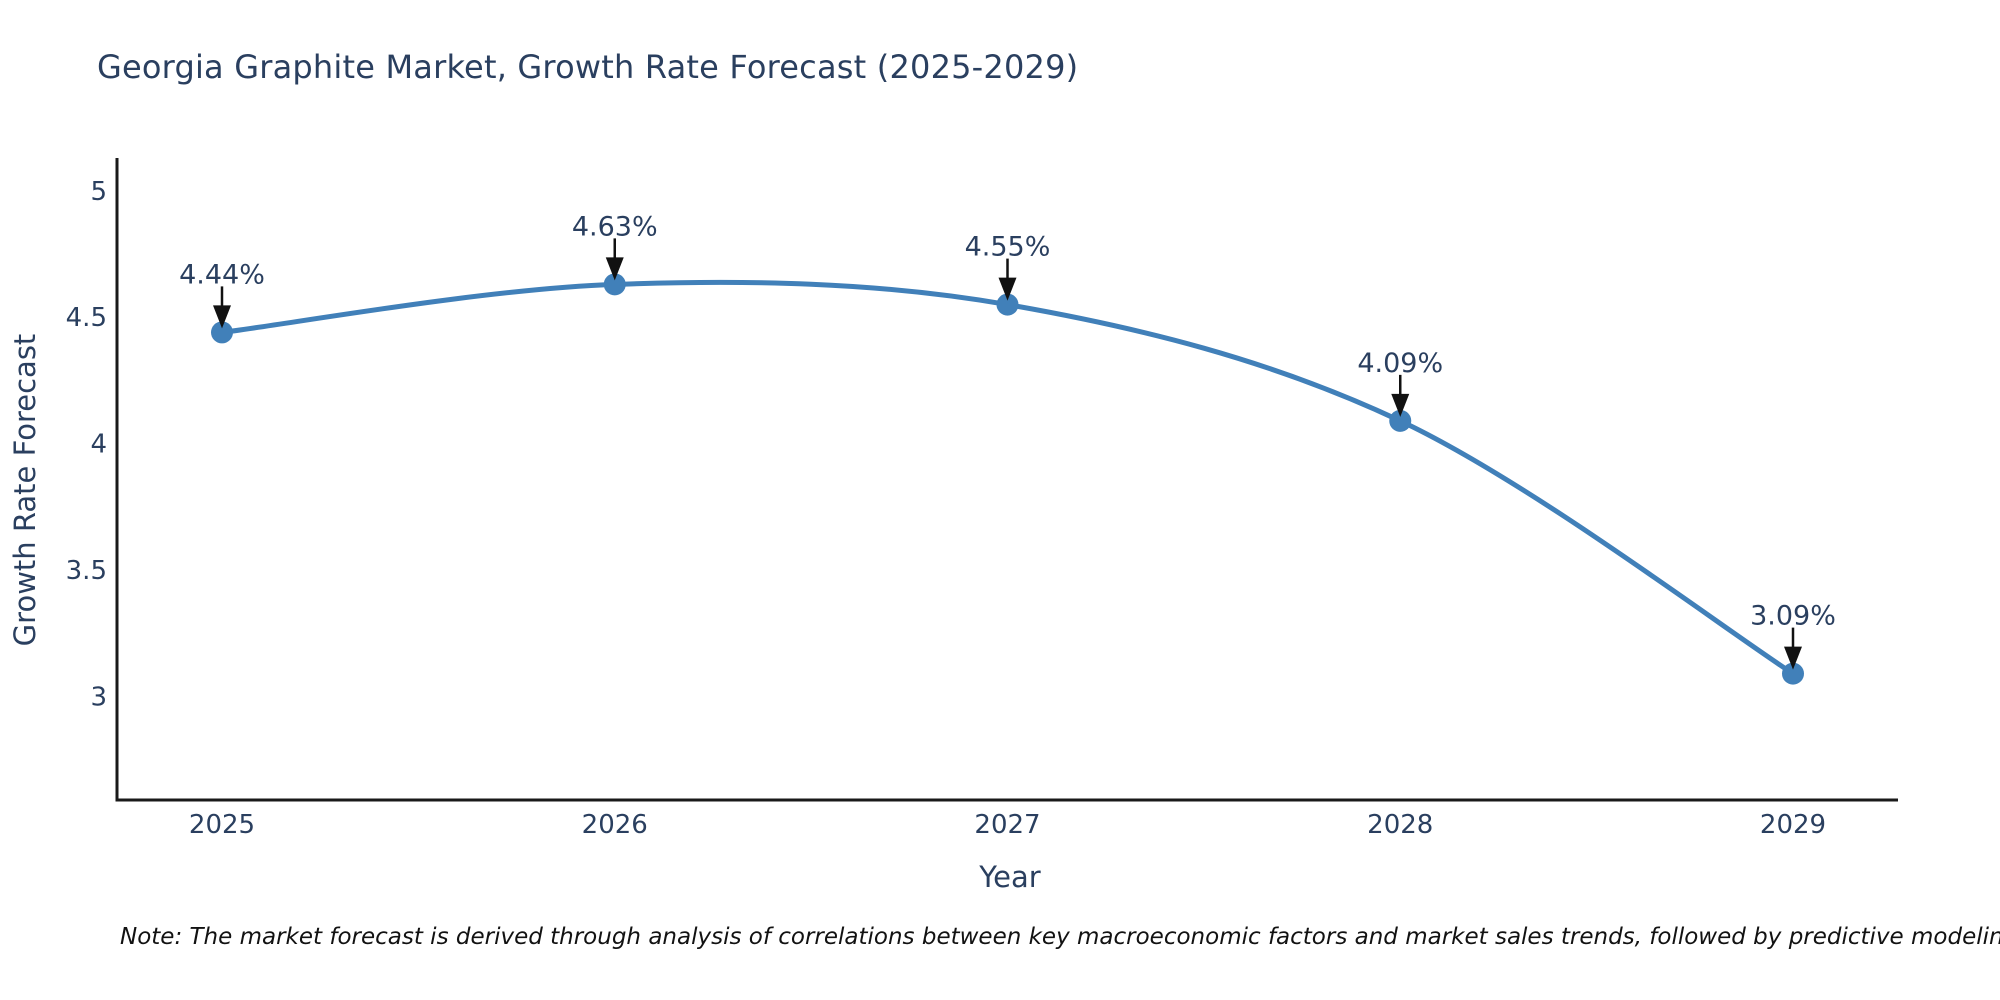 The image size is (2000, 1000). I want to click on point-label: 3.09%, so click(1793, 616).